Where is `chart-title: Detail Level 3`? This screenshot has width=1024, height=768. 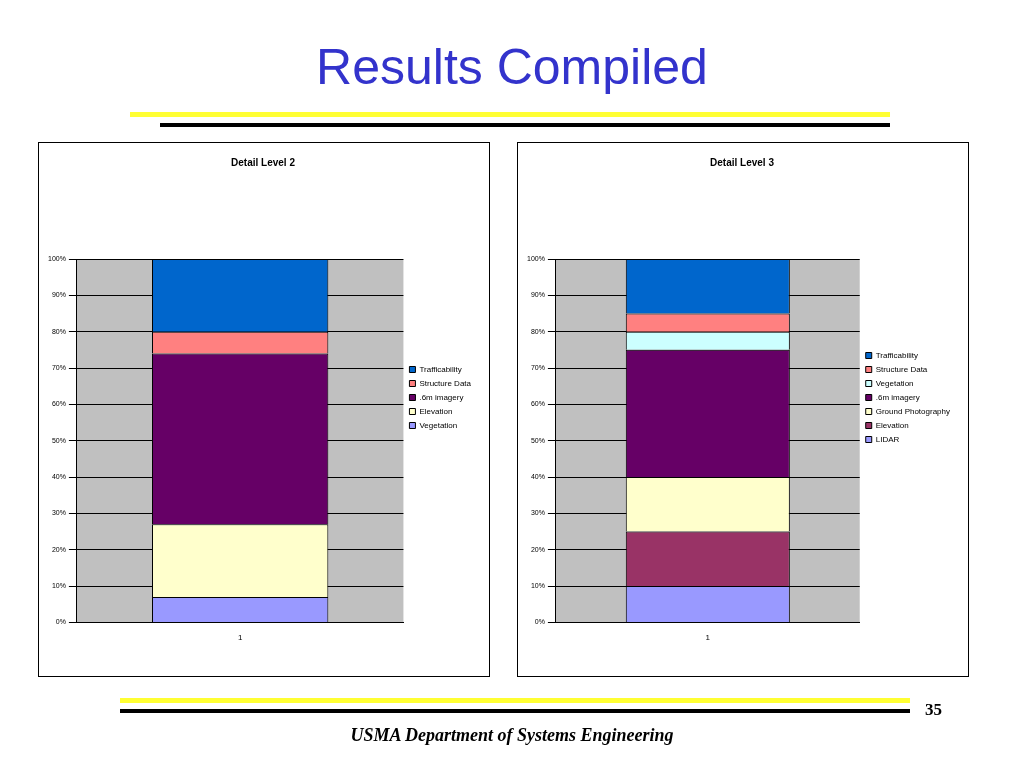 chart-title: Detail Level 3 is located at coordinates (742, 162).